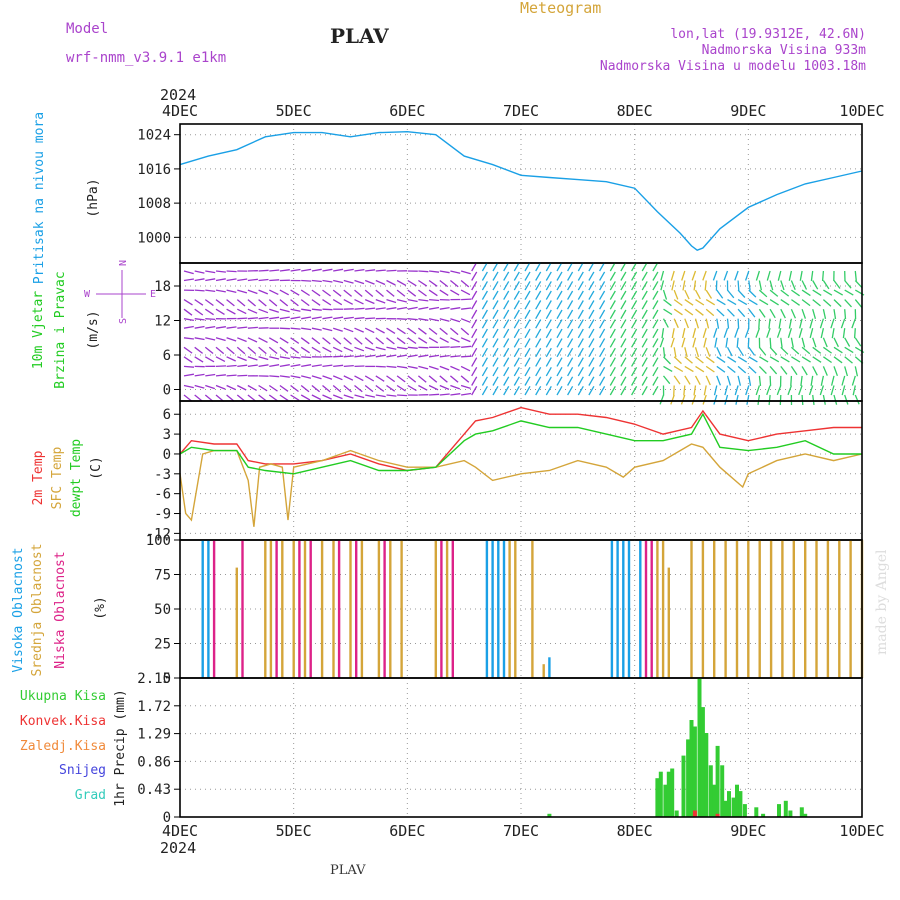 This screenshot has height=900, width=900. Describe the element at coordinates (153, 294) in the screenshot. I see `compass-east: E` at that location.